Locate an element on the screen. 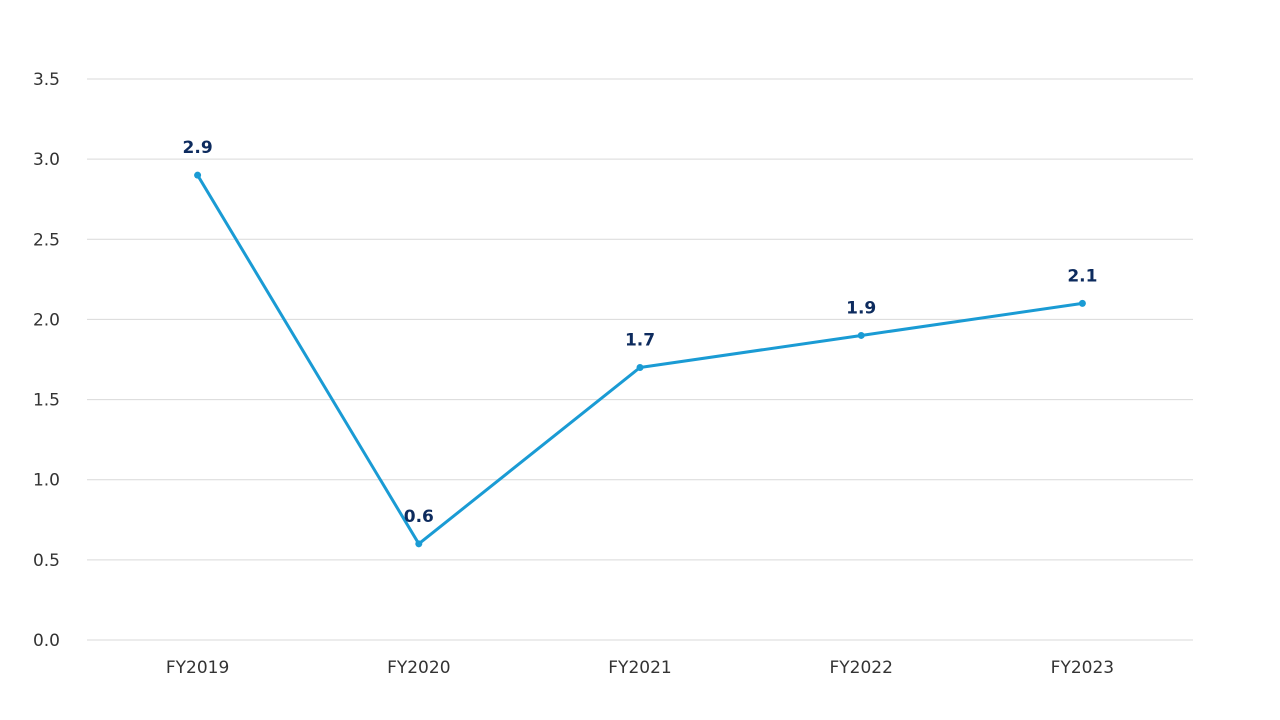  y-tick-label: 0.0 is located at coordinates (46, 641).